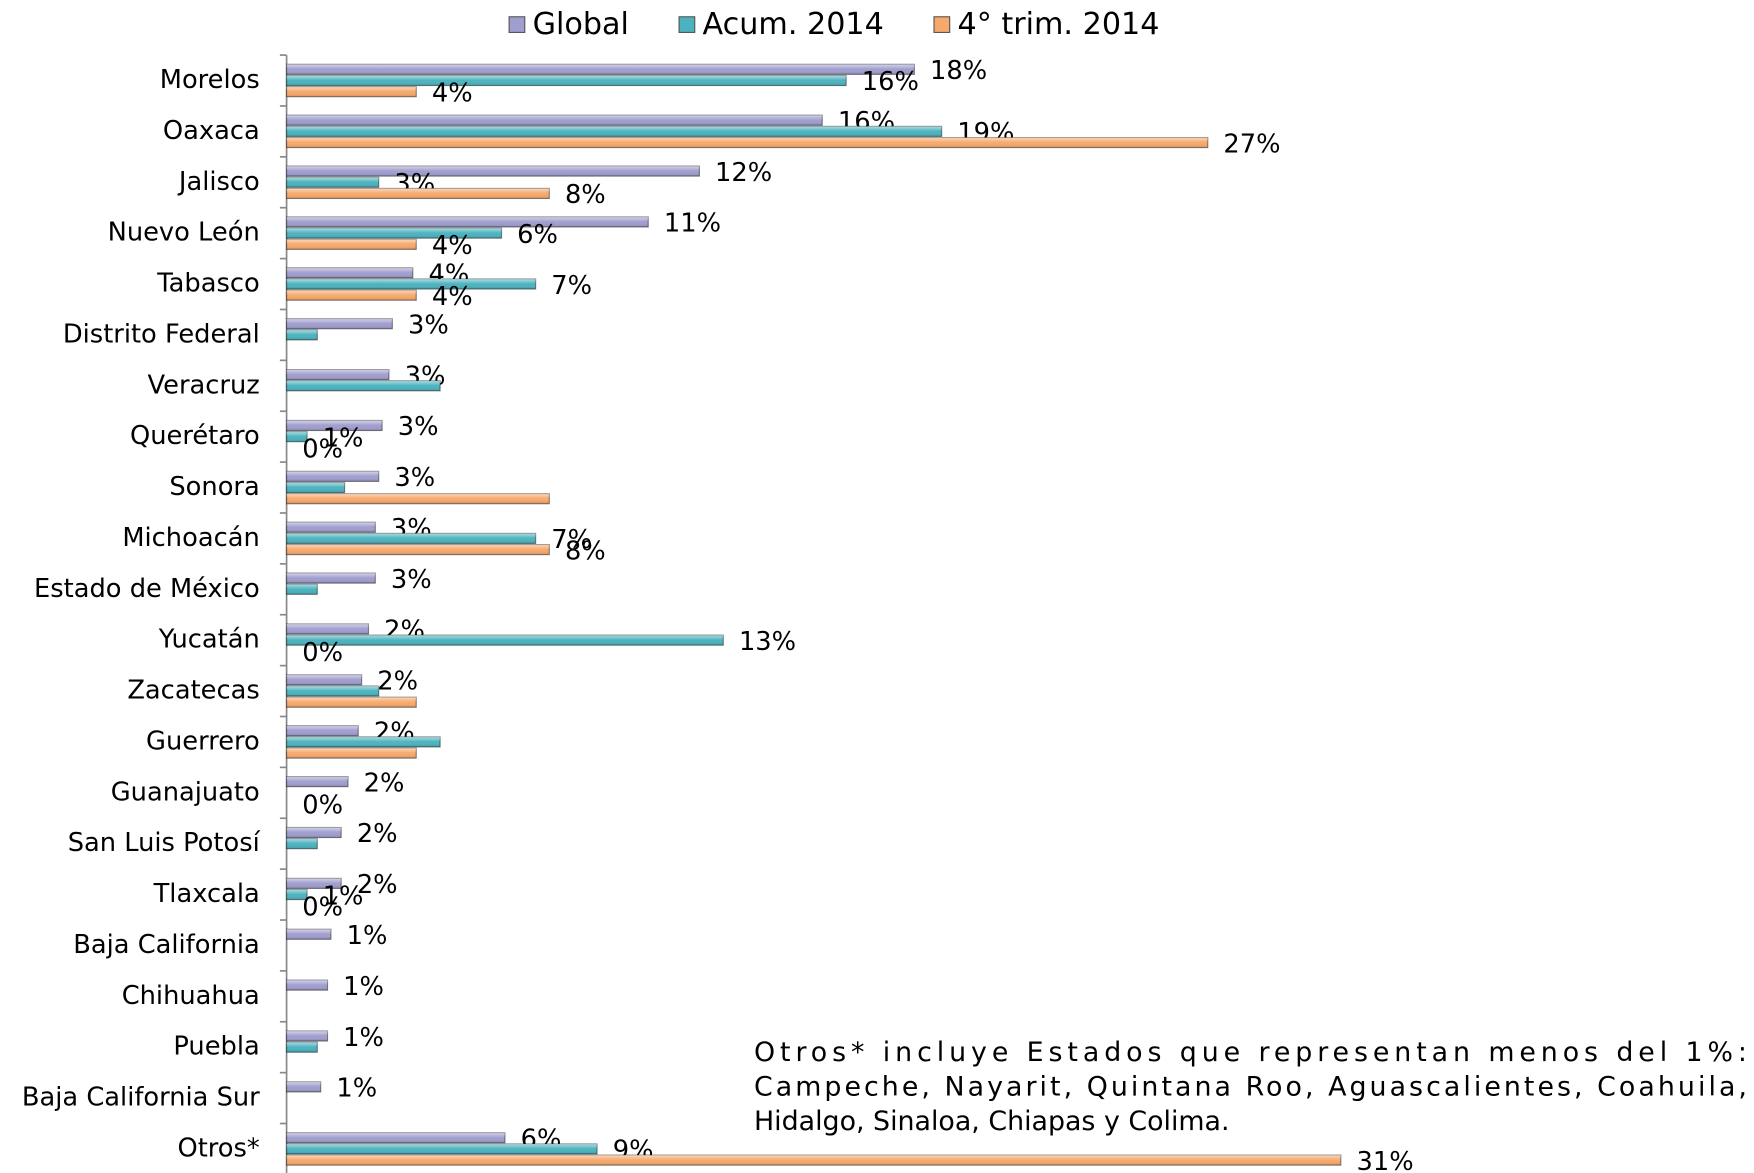 The width and height of the screenshot is (1754, 1173). I want to click on legend-label: Global, so click(581, 24).